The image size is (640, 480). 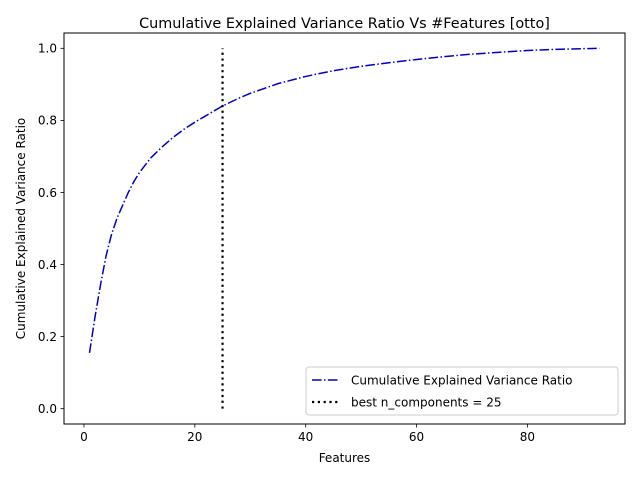 What do you see at coordinates (47, 49) in the screenshot?
I see `y-tick-label: 1.0` at bounding box center [47, 49].